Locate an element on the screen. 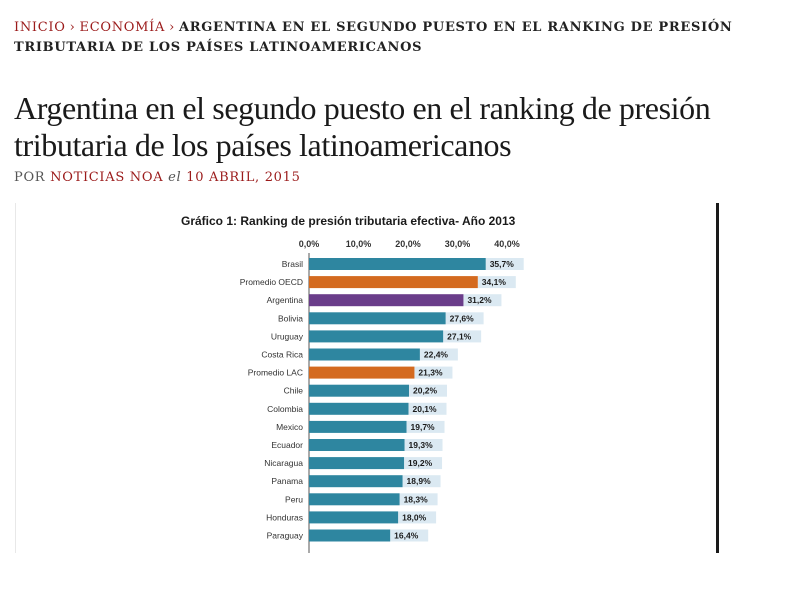  category-label: Colombia is located at coordinates (285, 409).